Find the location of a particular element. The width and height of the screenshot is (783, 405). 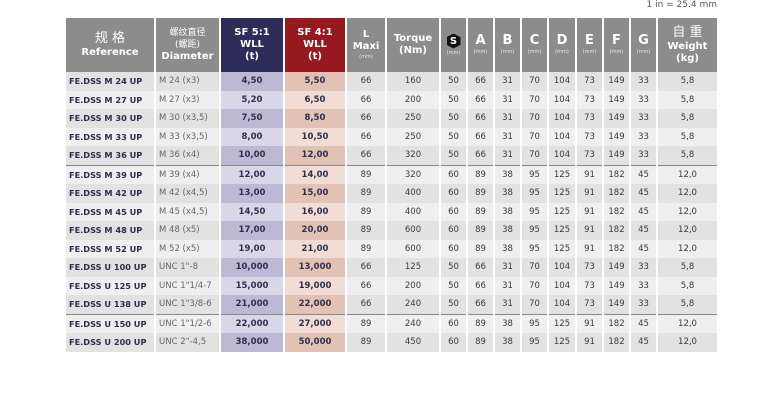

cell-sf5-wll: 10,000 is located at coordinates (251, 267).